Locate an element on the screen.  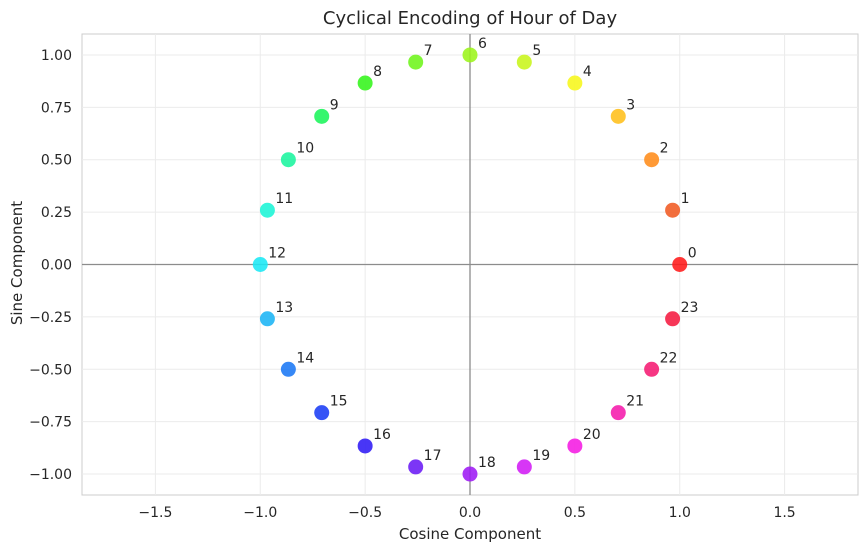
y-axis-label: Sine Component is located at coordinates (17, 263).